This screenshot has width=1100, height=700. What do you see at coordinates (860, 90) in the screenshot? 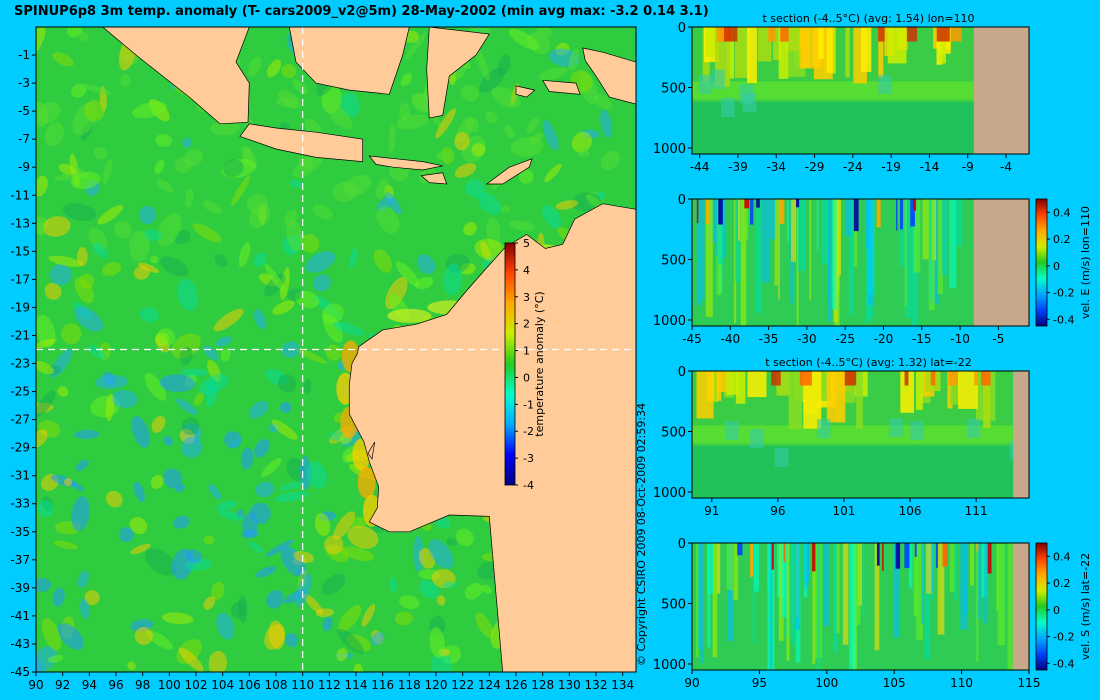
I see `tsec_lon-frame` at bounding box center [860, 90].